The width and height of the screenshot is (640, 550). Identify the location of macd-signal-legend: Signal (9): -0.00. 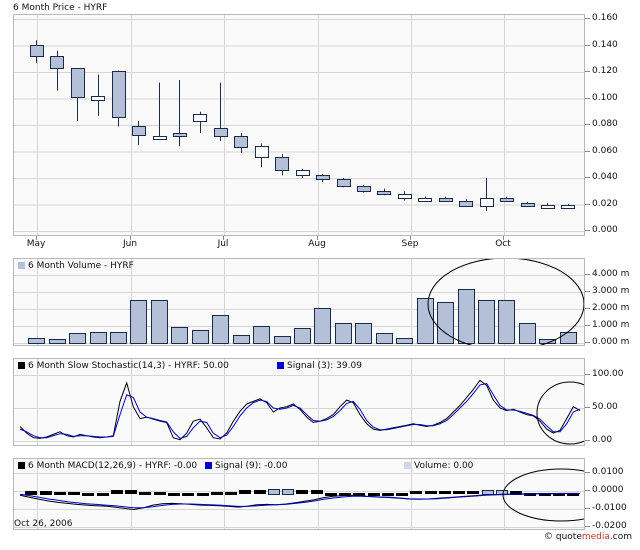
(246, 466).